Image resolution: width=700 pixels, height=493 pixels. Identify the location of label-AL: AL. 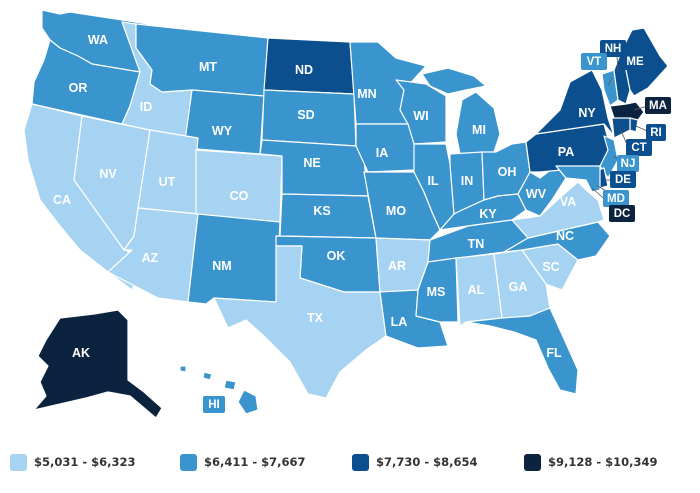
(476, 290).